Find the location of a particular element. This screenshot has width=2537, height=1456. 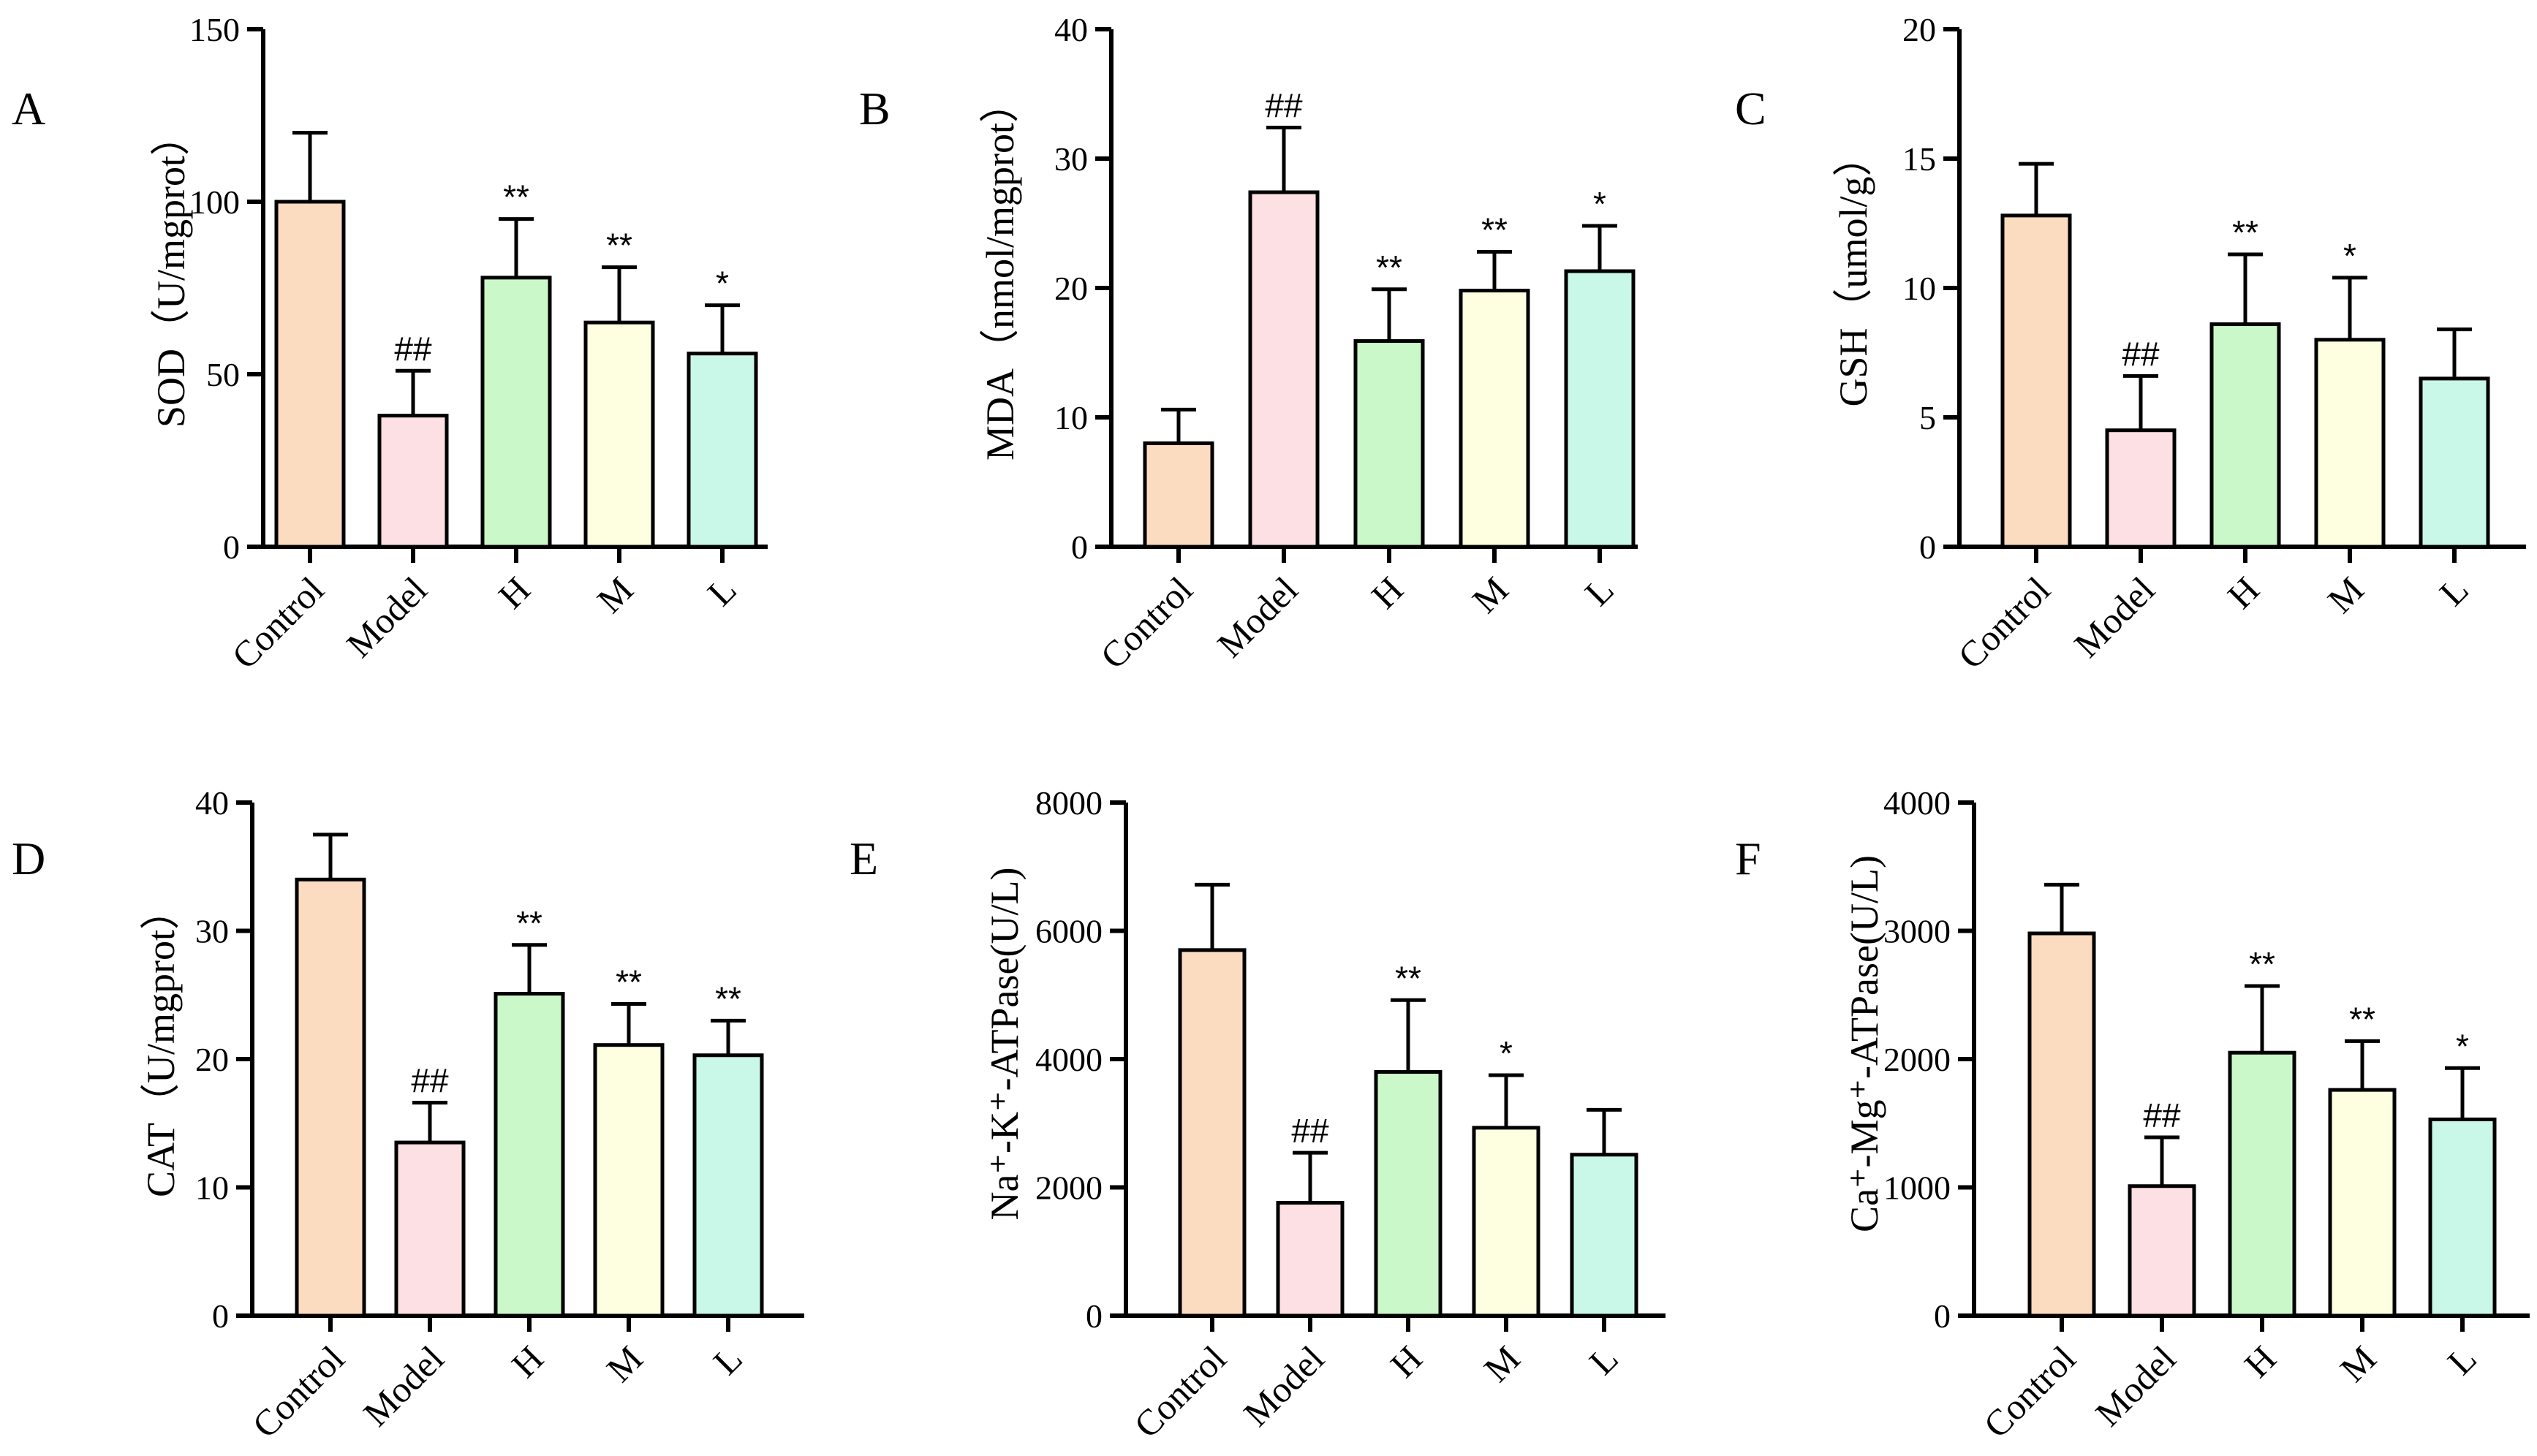

bar-a-m is located at coordinates (619, 434).